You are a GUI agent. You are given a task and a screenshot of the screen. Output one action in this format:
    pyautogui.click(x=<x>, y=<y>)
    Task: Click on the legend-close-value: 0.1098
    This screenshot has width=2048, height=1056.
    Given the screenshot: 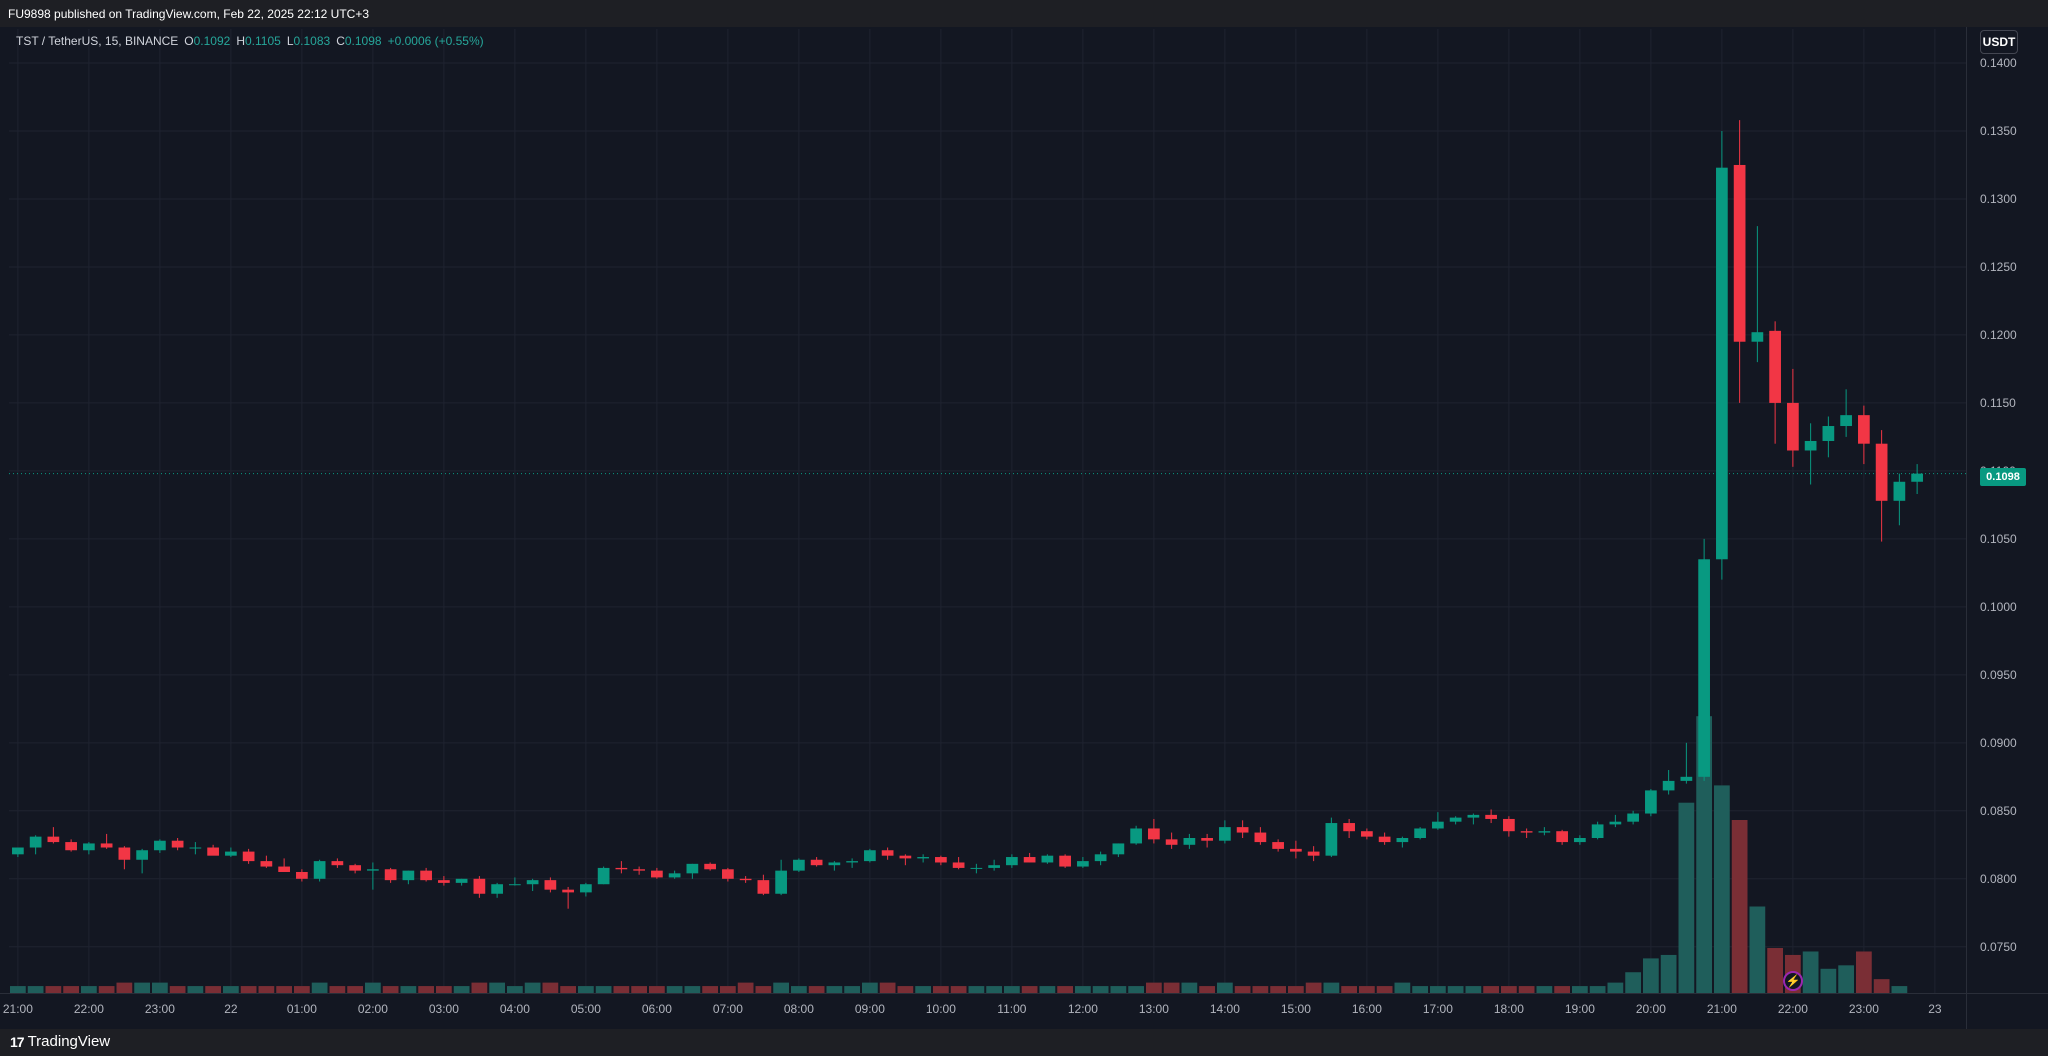 What is the action you would take?
    pyautogui.click(x=363, y=41)
    